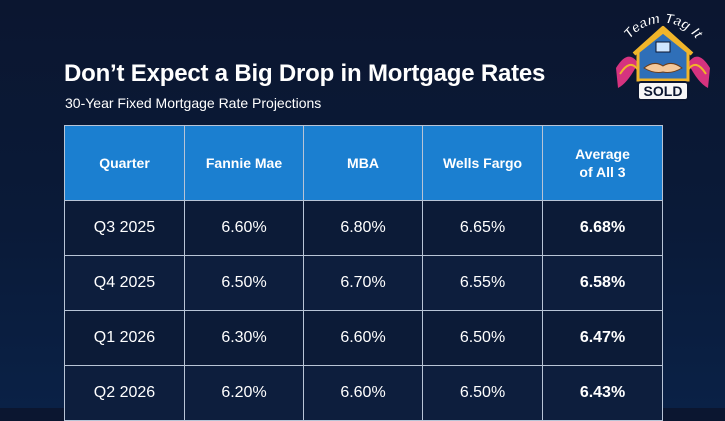 The height and width of the screenshot is (421, 725). What do you see at coordinates (244, 393) in the screenshot?
I see `cell-fannie-mae: 6.20%` at bounding box center [244, 393].